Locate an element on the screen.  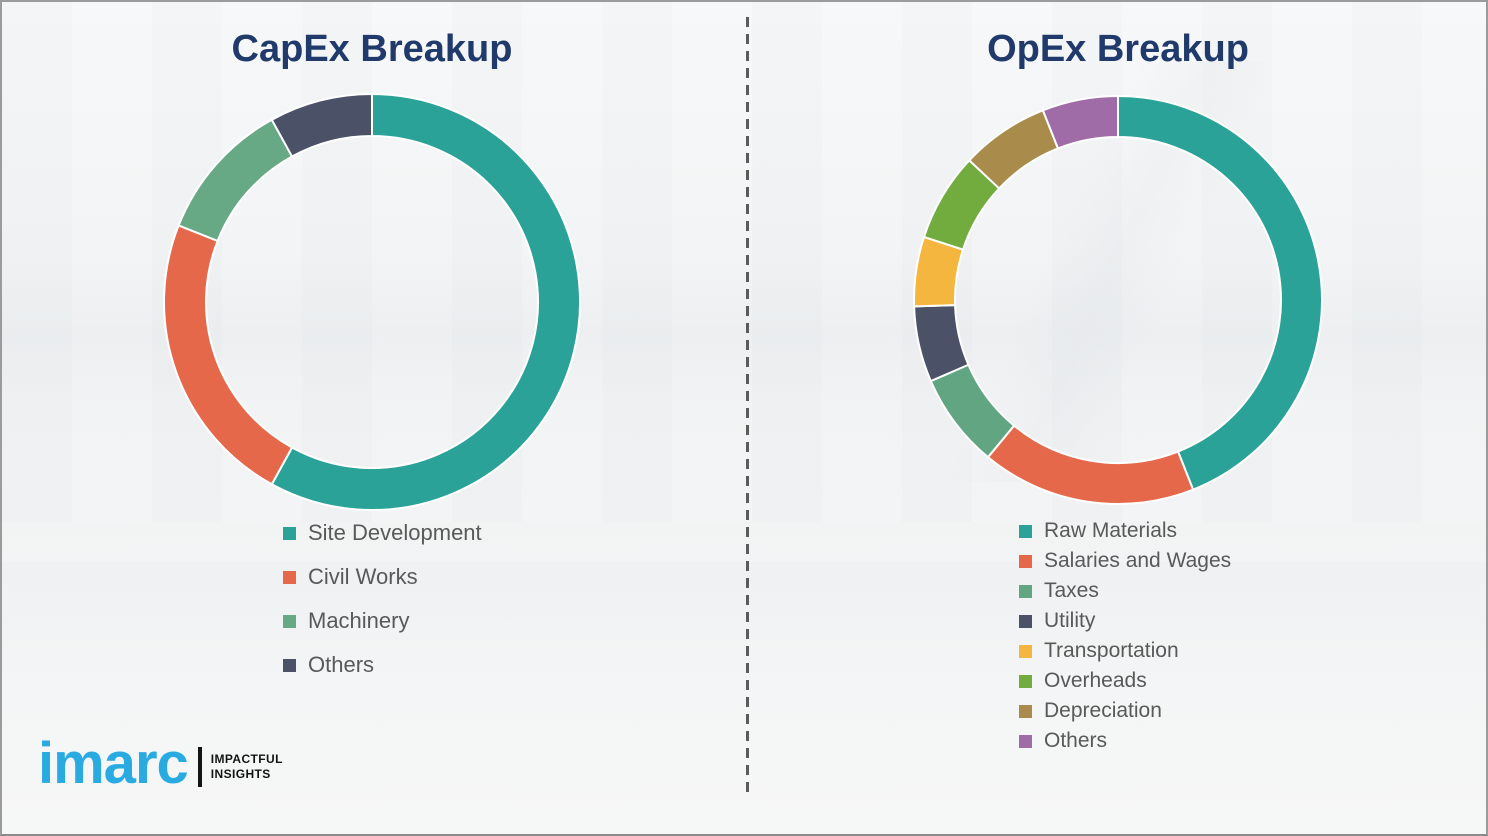
legend-item-site-development: Site Development is located at coordinates (382, 533).